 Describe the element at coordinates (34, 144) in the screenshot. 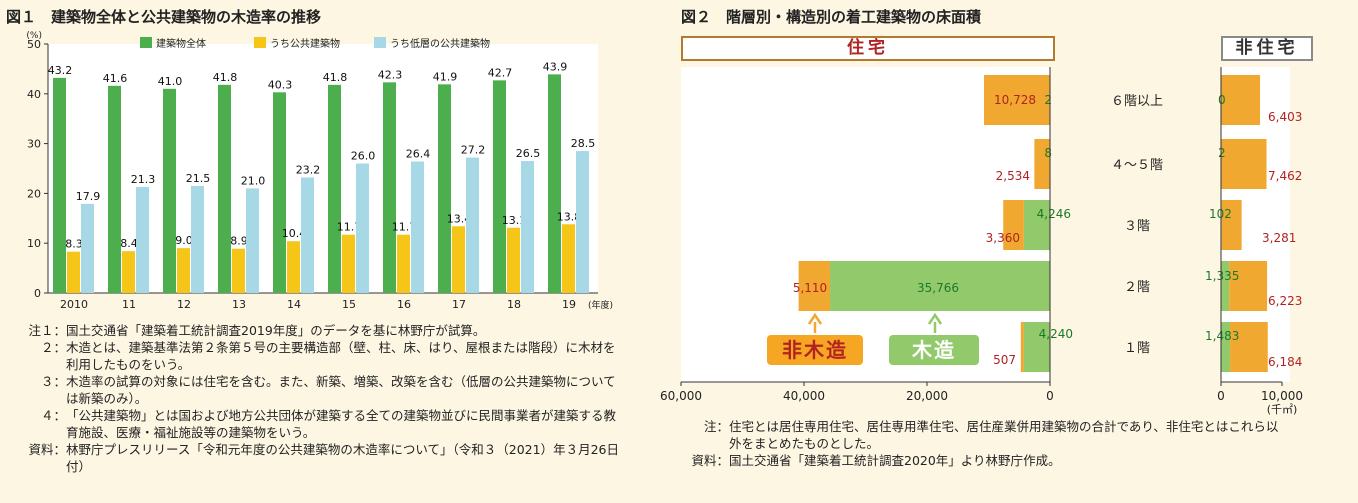

I see `y-tick-label-1: 30` at that location.